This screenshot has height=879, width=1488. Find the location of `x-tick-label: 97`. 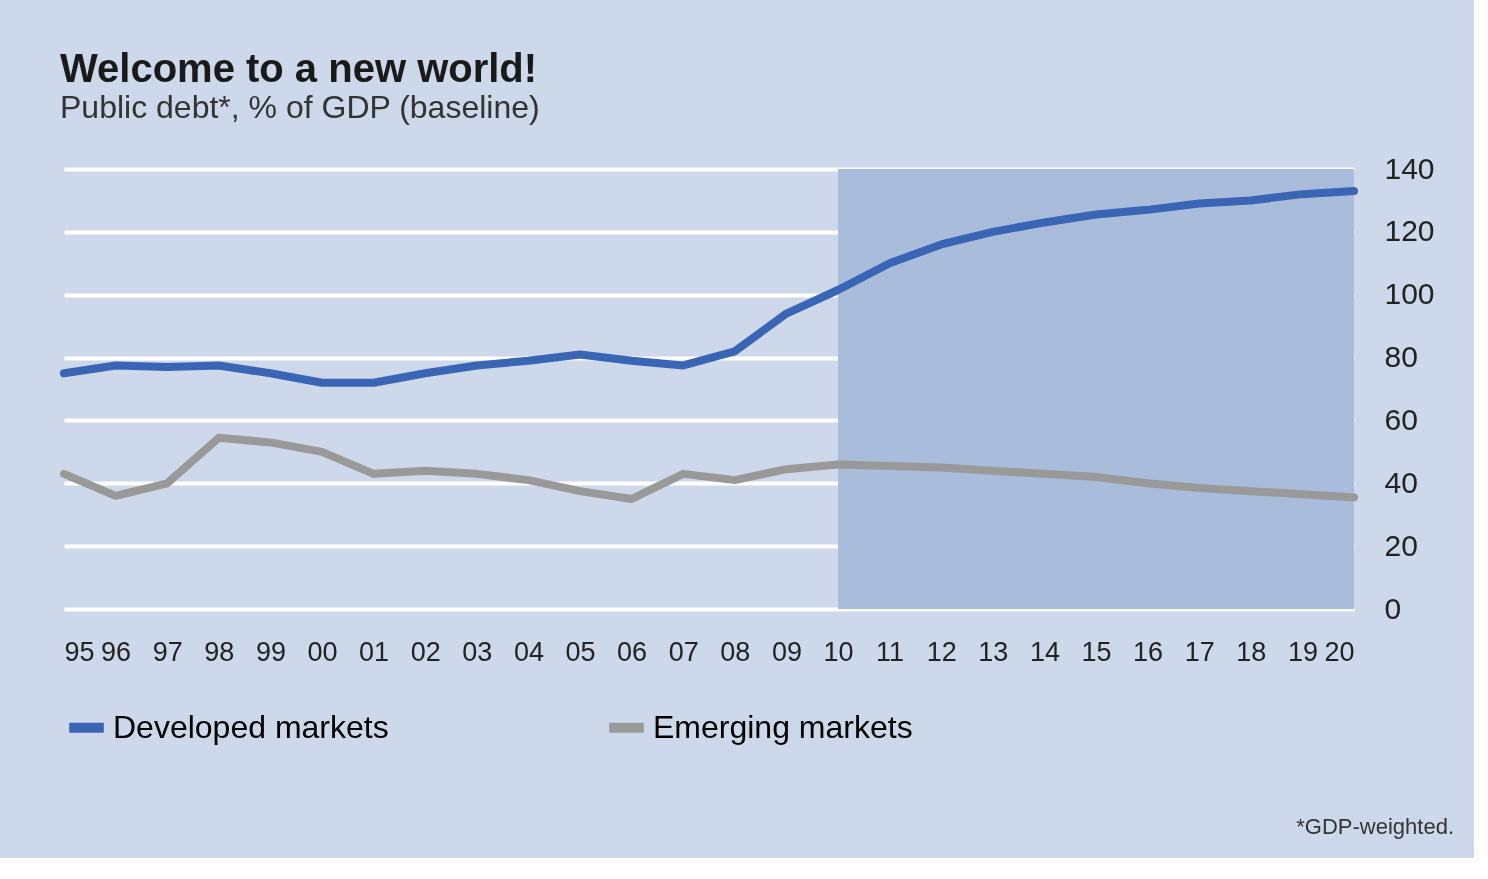

x-tick-label: 97 is located at coordinates (167, 651).